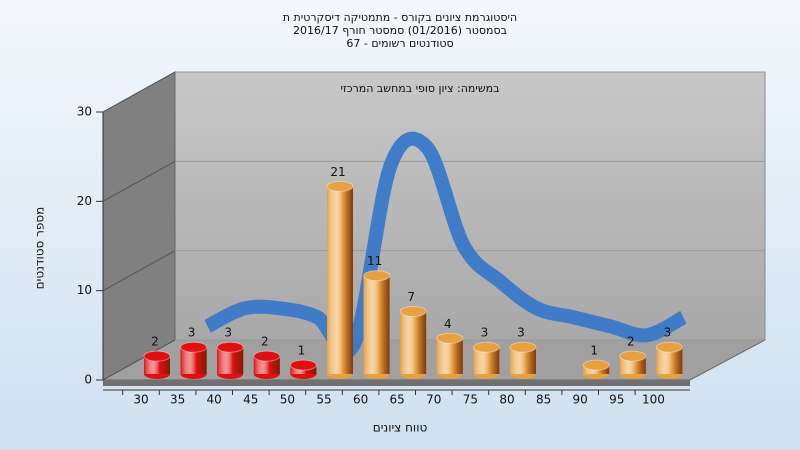 This screenshot has width=800, height=450. What do you see at coordinates (250, 400) in the screenshot?
I see `x-tick-label: 45` at bounding box center [250, 400].